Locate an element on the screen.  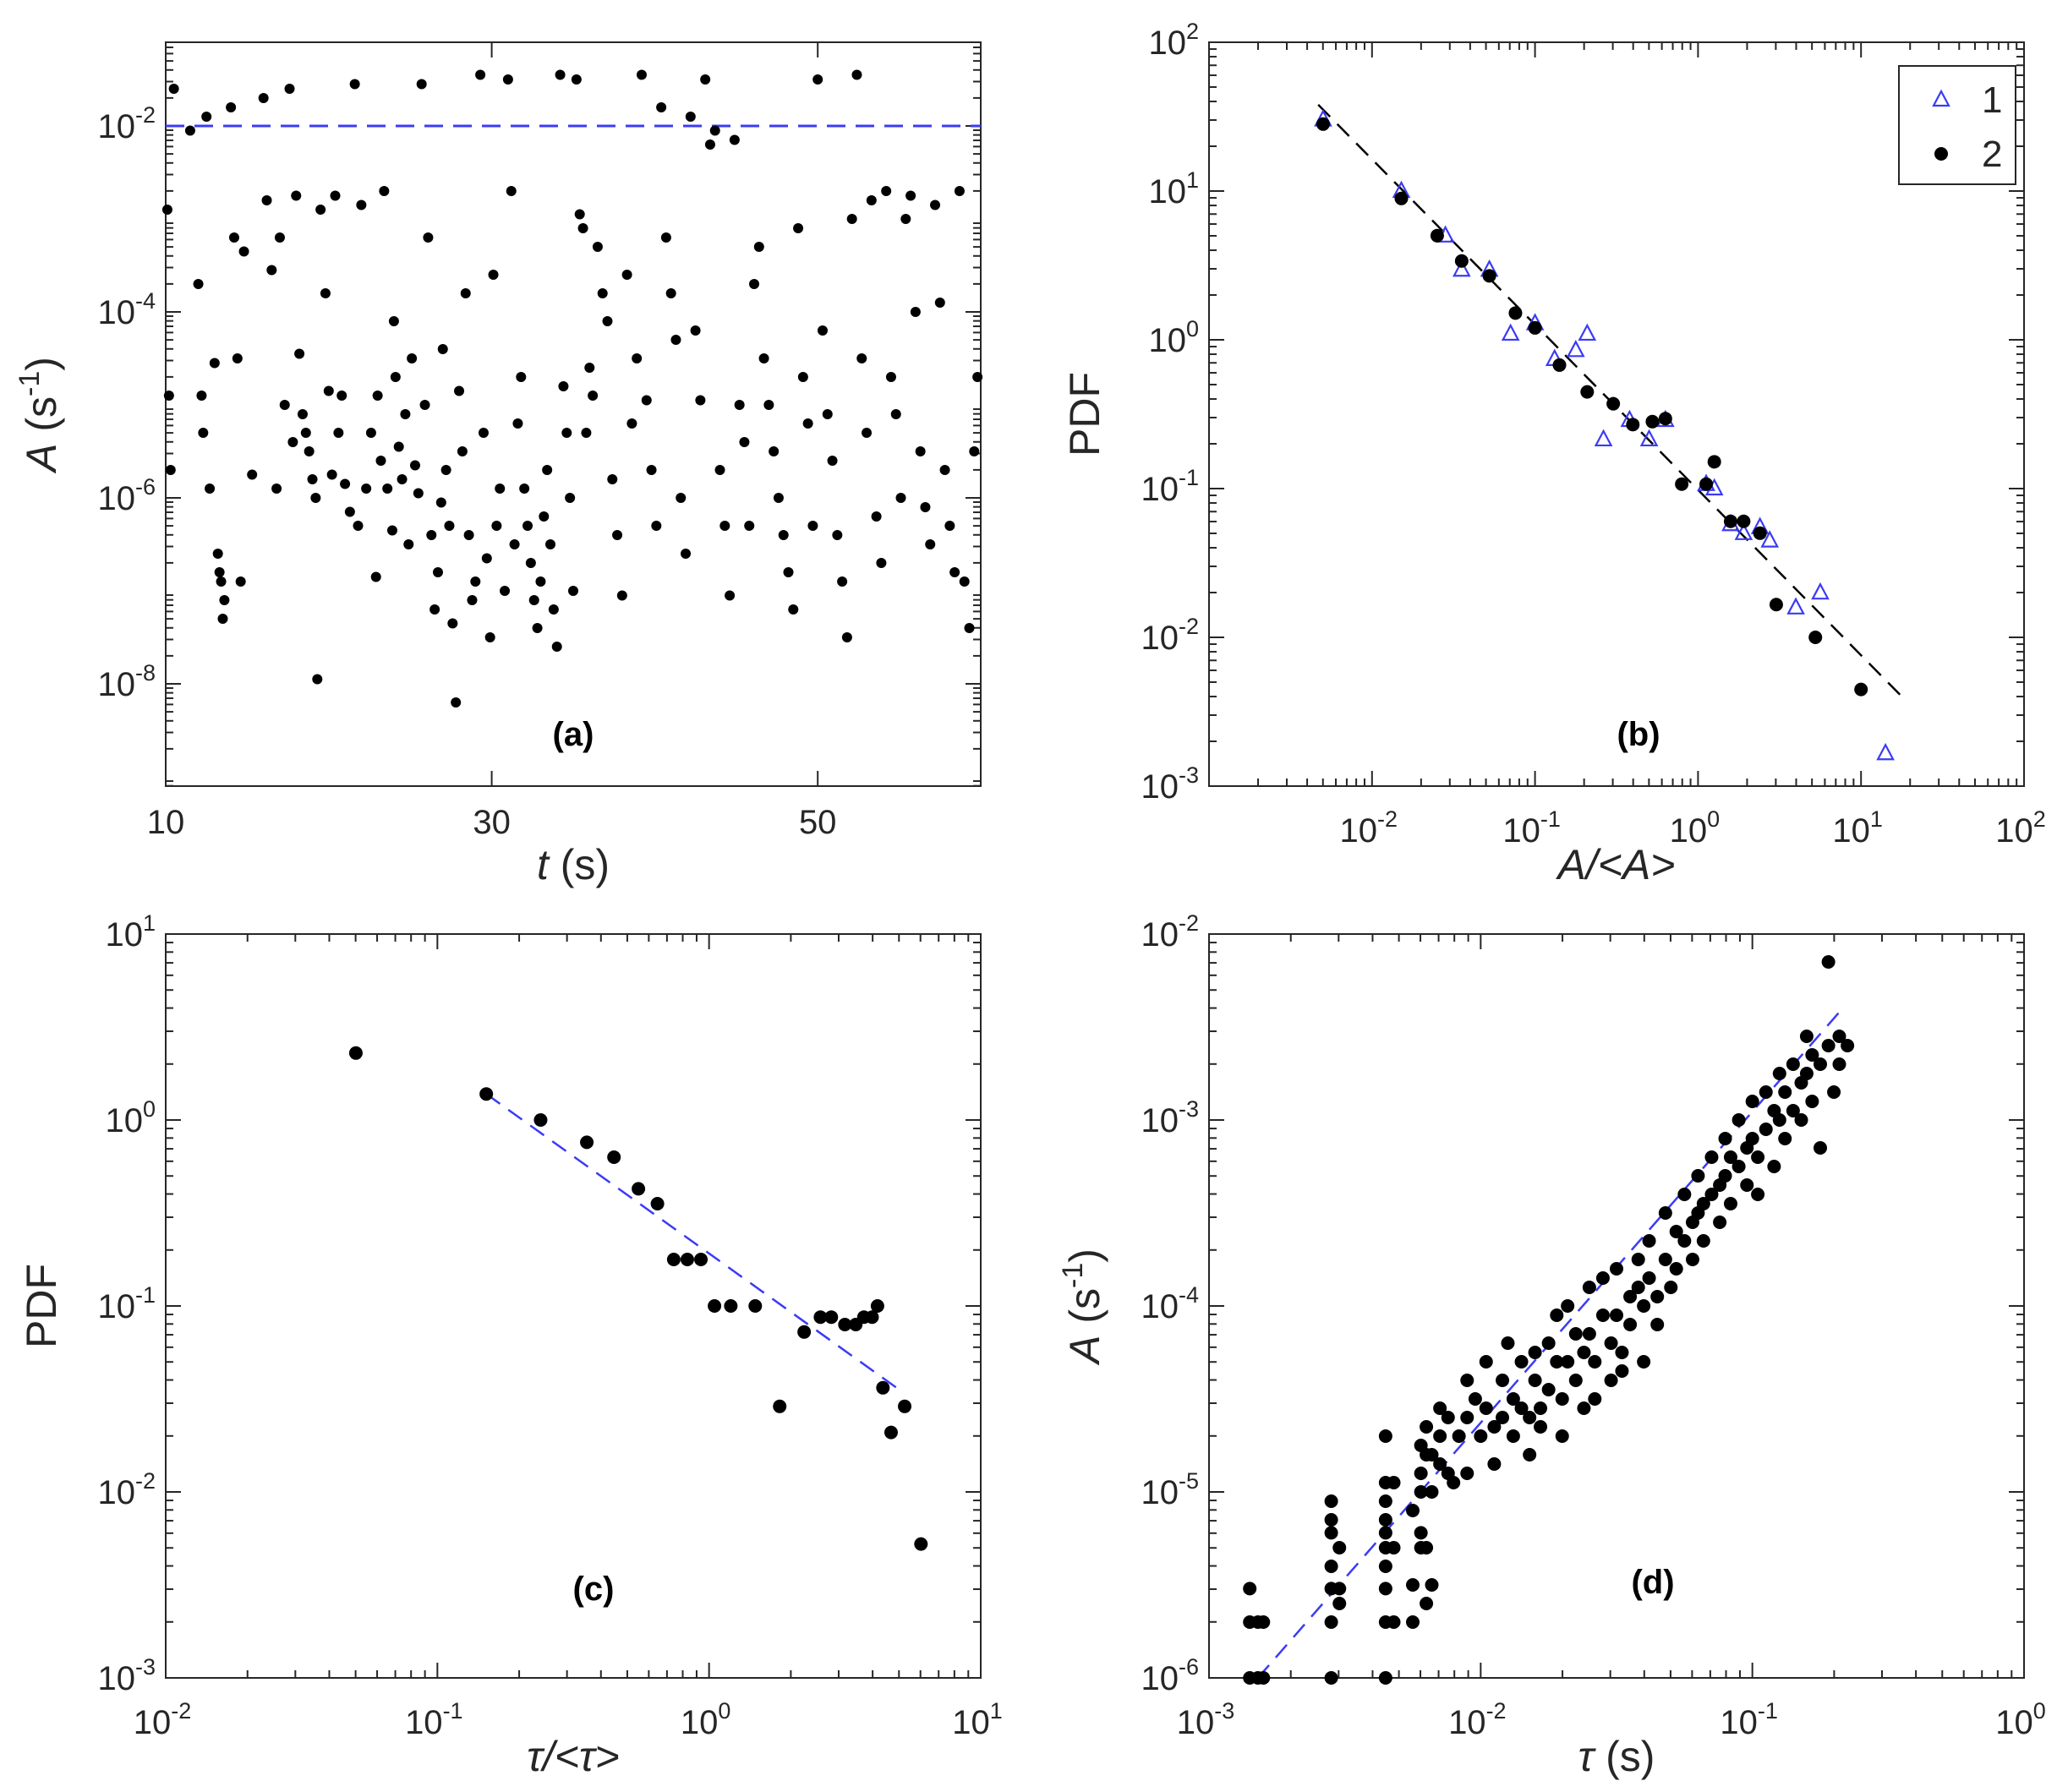
x-tick-label: 10⁻² is located at coordinates (163, 1719).